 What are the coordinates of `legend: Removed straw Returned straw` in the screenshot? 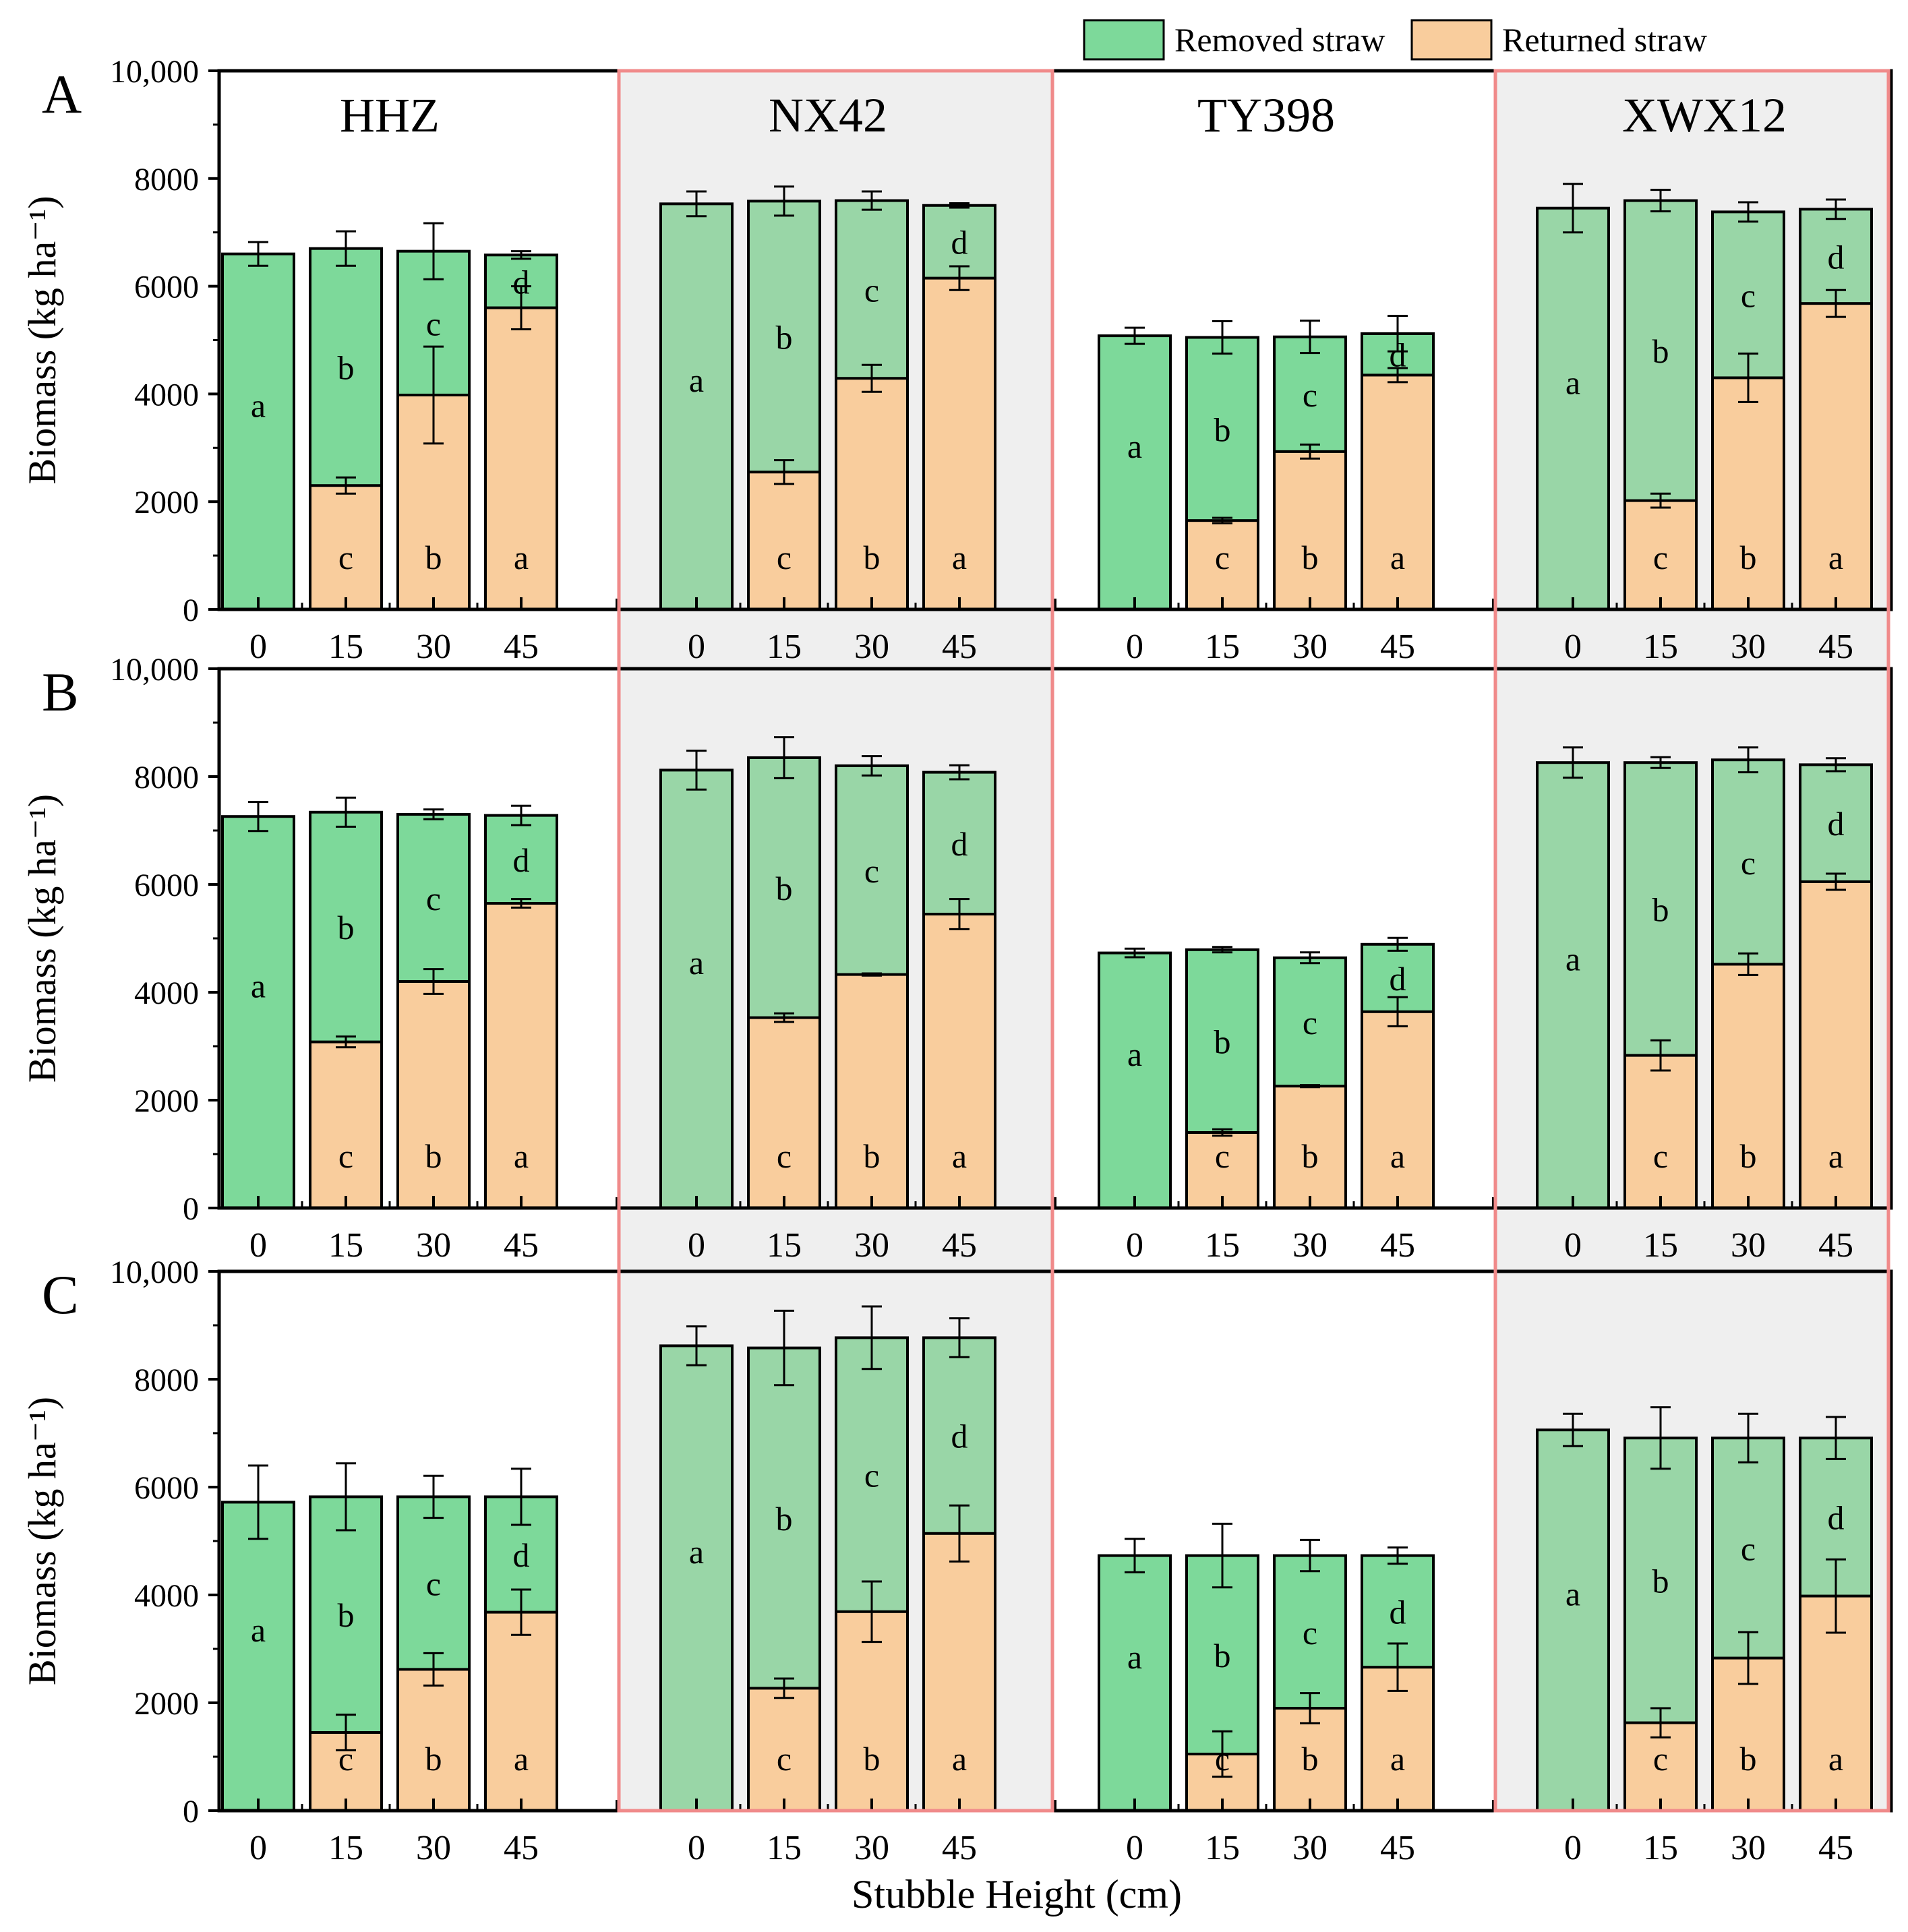 It's located at (1395, 40).